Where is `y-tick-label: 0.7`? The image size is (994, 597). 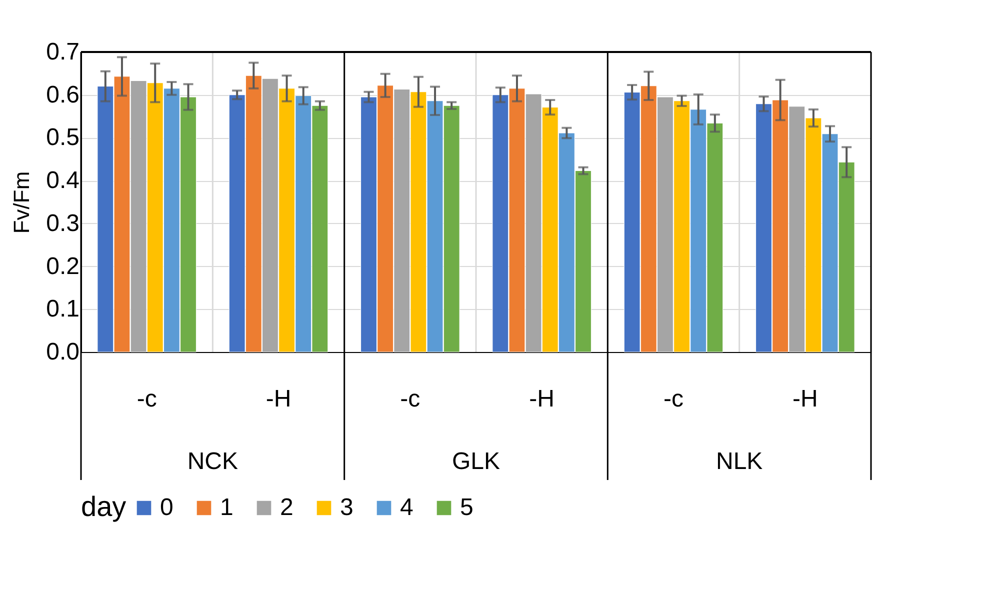
y-tick-label: 0.7 is located at coordinates (63, 52).